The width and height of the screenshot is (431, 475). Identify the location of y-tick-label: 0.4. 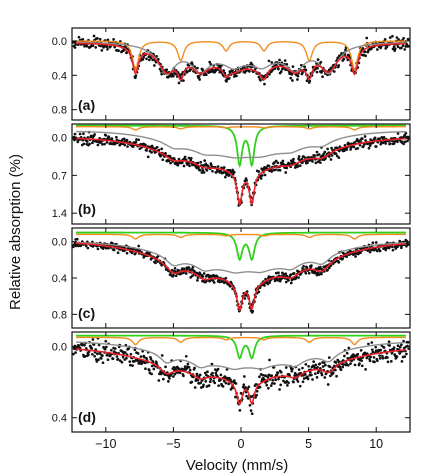
(59, 76).